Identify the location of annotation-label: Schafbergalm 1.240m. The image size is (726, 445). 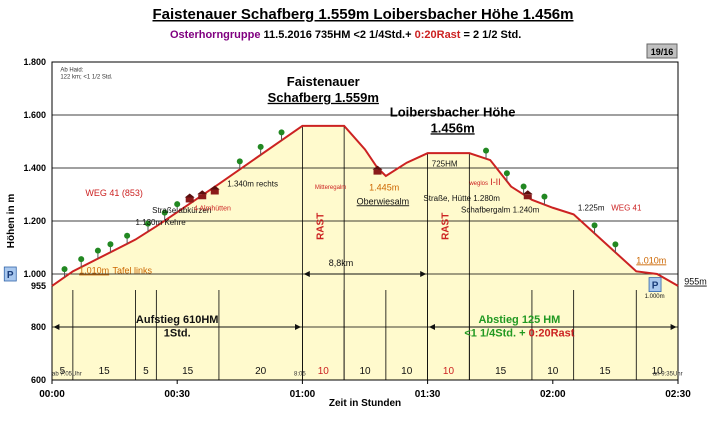
(500, 209).